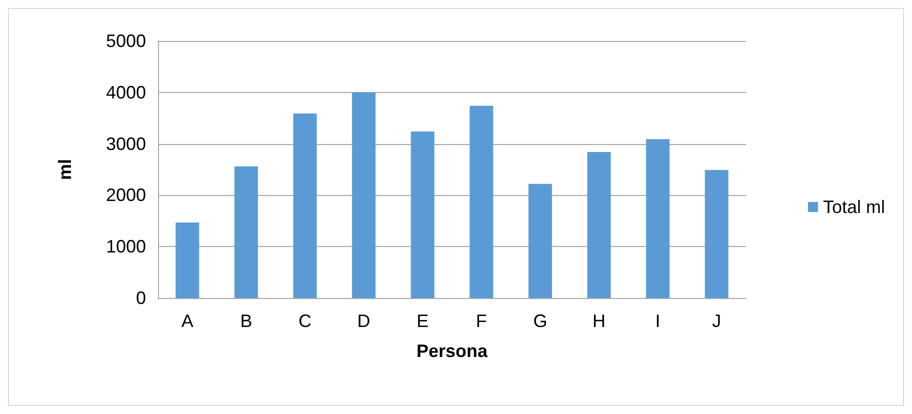 The width and height of the screenshot is (912, 414). What do you see at coordinates (126, 195) in the screenshot?
I see `y-tick-label: 2000` at bounding box center [126, 195].